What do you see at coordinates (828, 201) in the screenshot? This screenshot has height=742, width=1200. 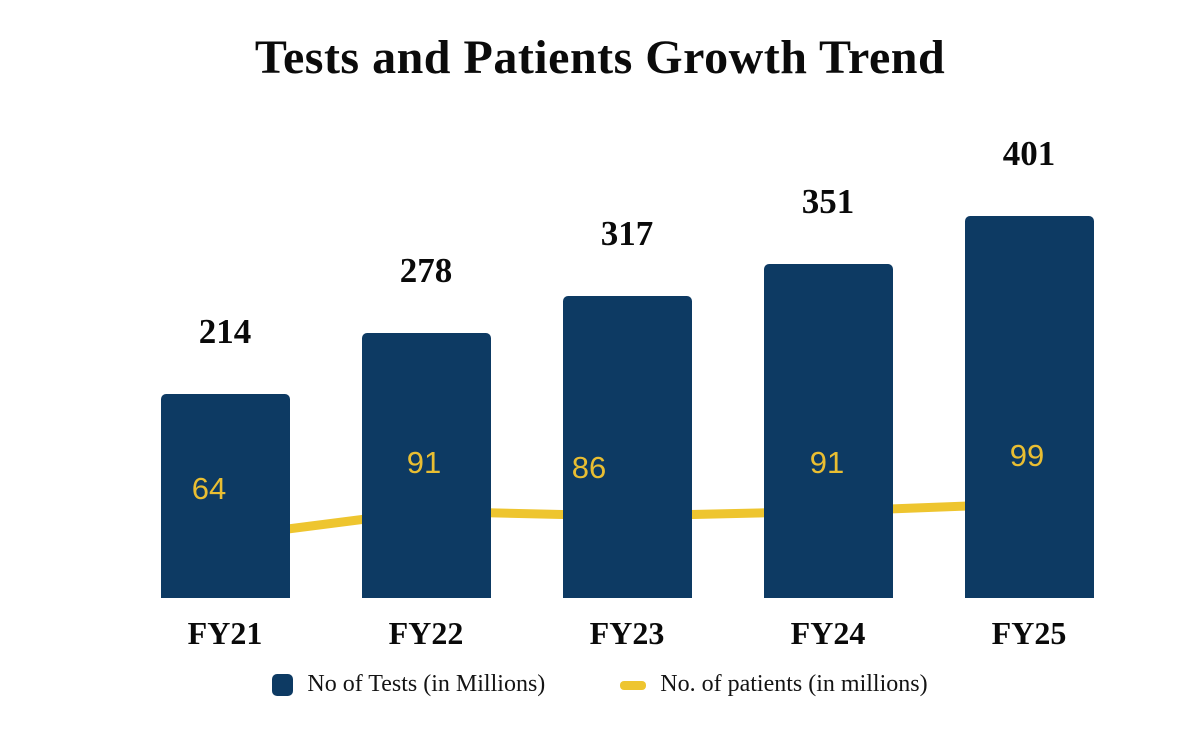 I see `tests-value-label-fy24: 351` at bounding box center [828, 201].